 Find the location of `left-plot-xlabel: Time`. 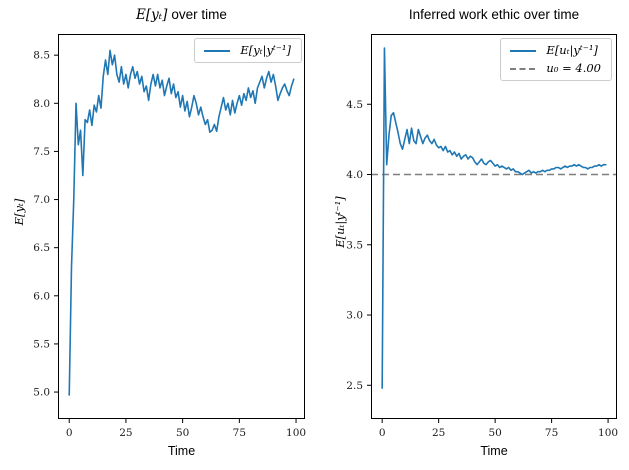

left-plot-xlabel: Time is located at coordinates (181, 451).